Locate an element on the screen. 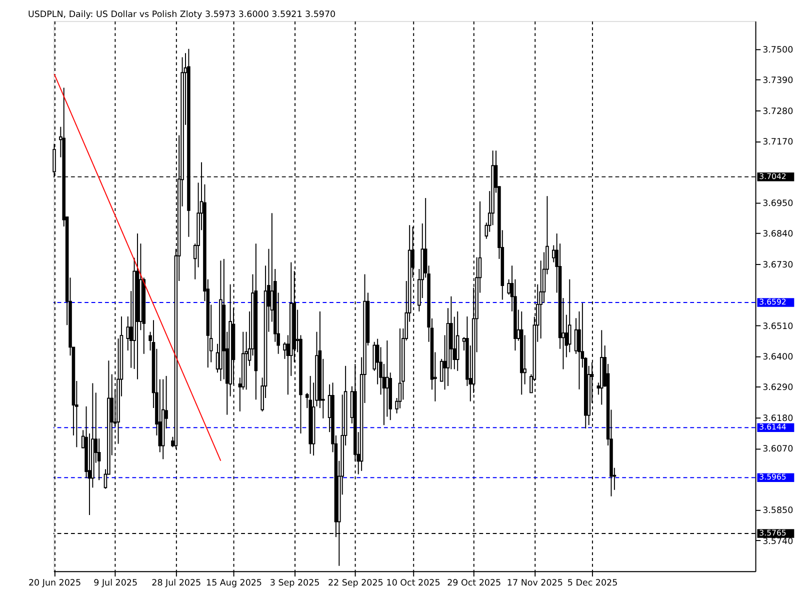 The width and height of the screenshot is (800, 600). ref-line-label: 3.6144 is located at coordinates (772, 427).